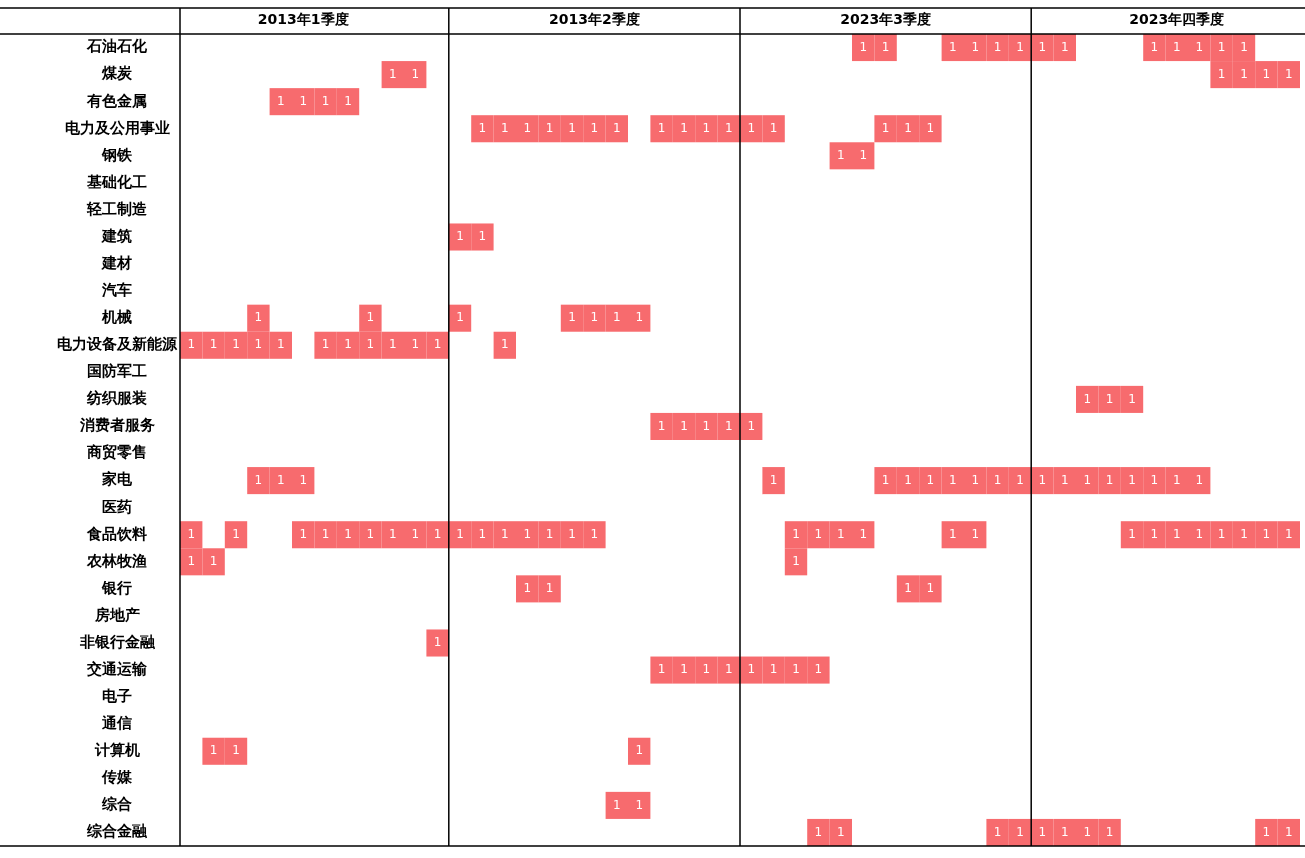 This screenshot has width=1305, height=858. What do you see at coordinates (303, 19) in the screenshot?
I see `x-tick-label: 2013年1季度` at bounding box center [303, 19].